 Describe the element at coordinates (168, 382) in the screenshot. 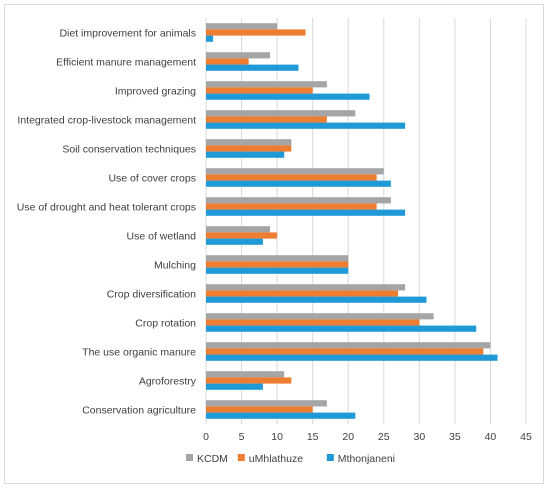

I see `category-label: Agroforestry` at that location.